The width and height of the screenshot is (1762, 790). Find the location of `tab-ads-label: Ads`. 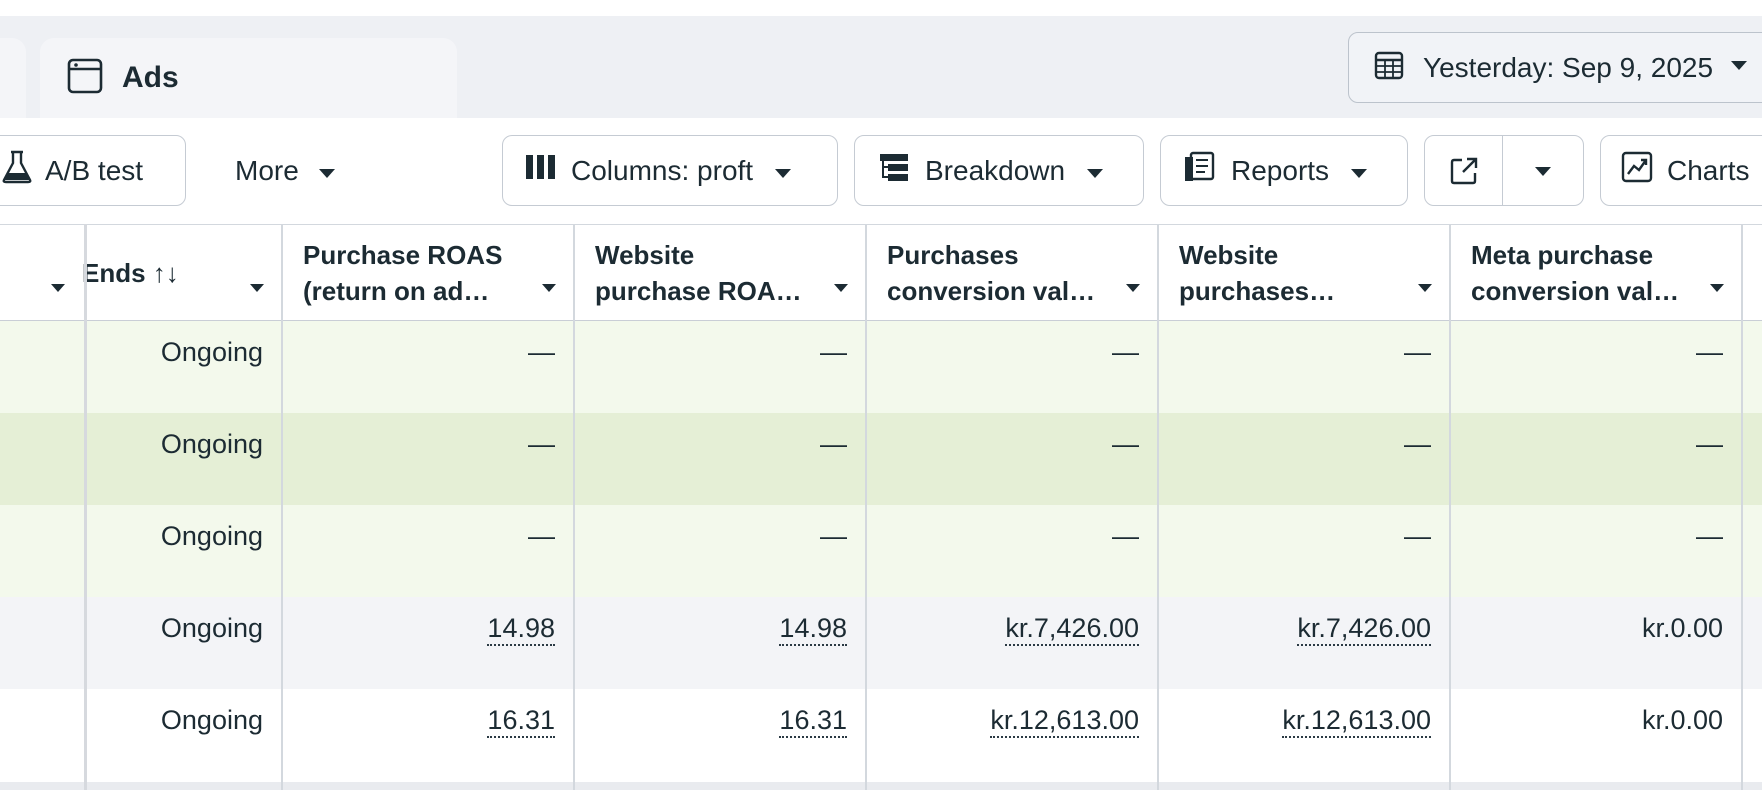

tab-ads-label: Ads is located at coordinates (150, 77).